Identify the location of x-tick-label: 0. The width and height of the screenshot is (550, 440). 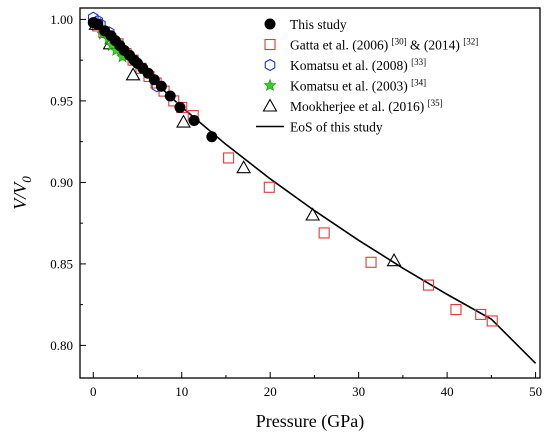
(93, 391).